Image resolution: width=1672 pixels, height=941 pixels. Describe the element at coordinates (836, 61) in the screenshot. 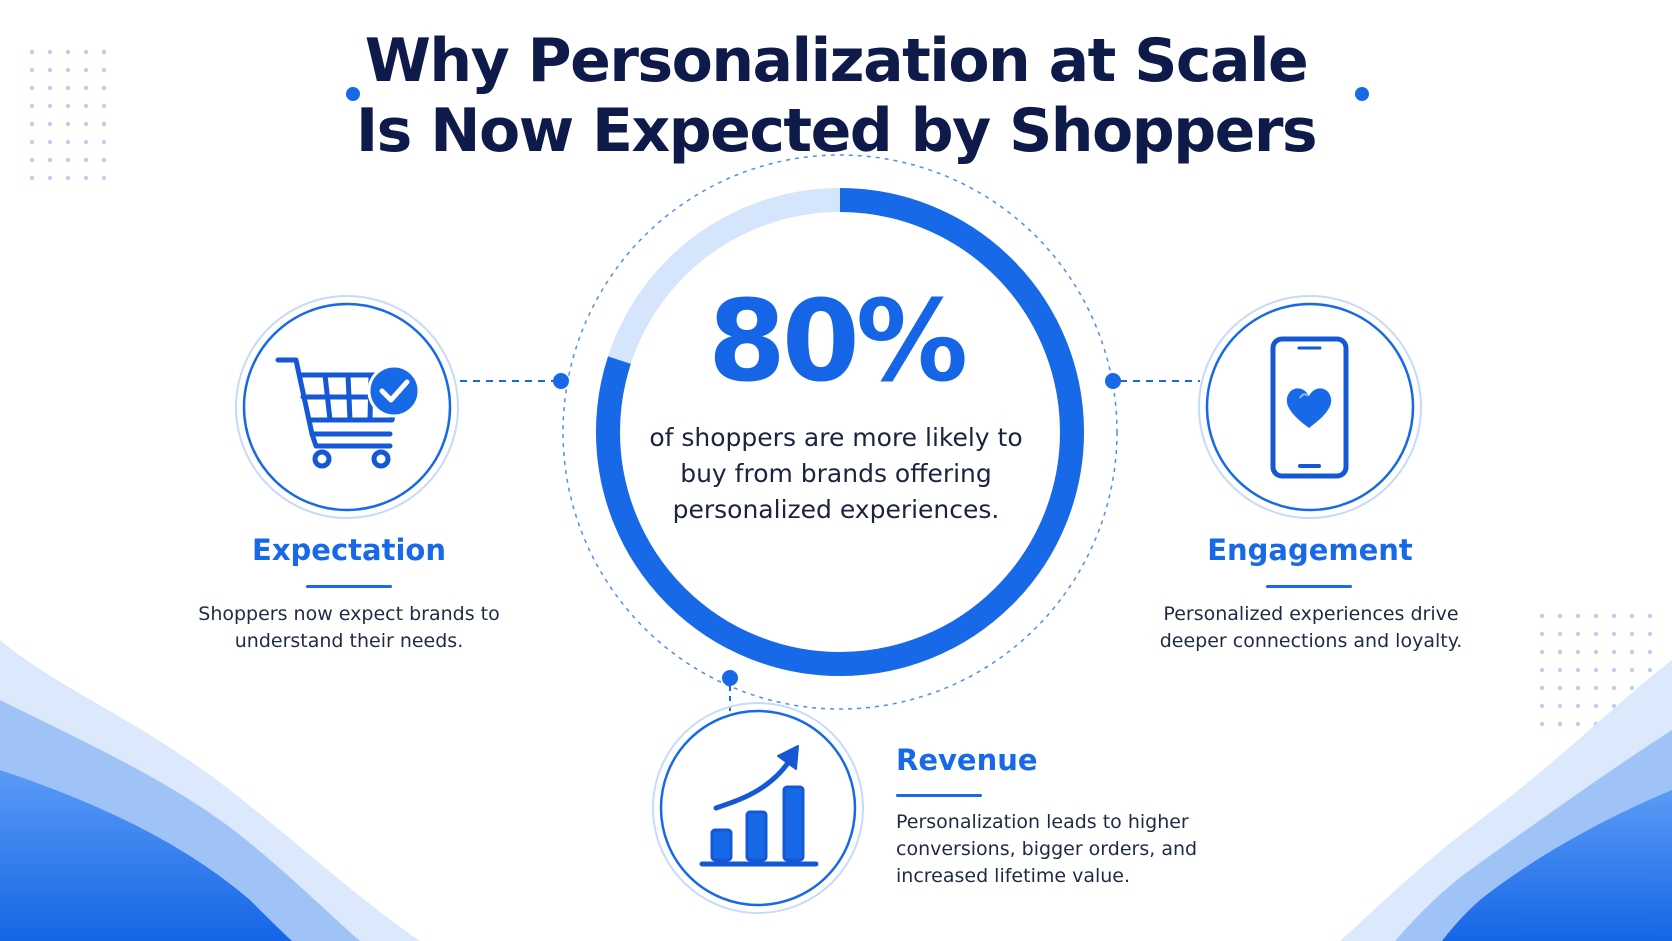

I see `page-title-line-1: Why Personalization at Scale` at that location.